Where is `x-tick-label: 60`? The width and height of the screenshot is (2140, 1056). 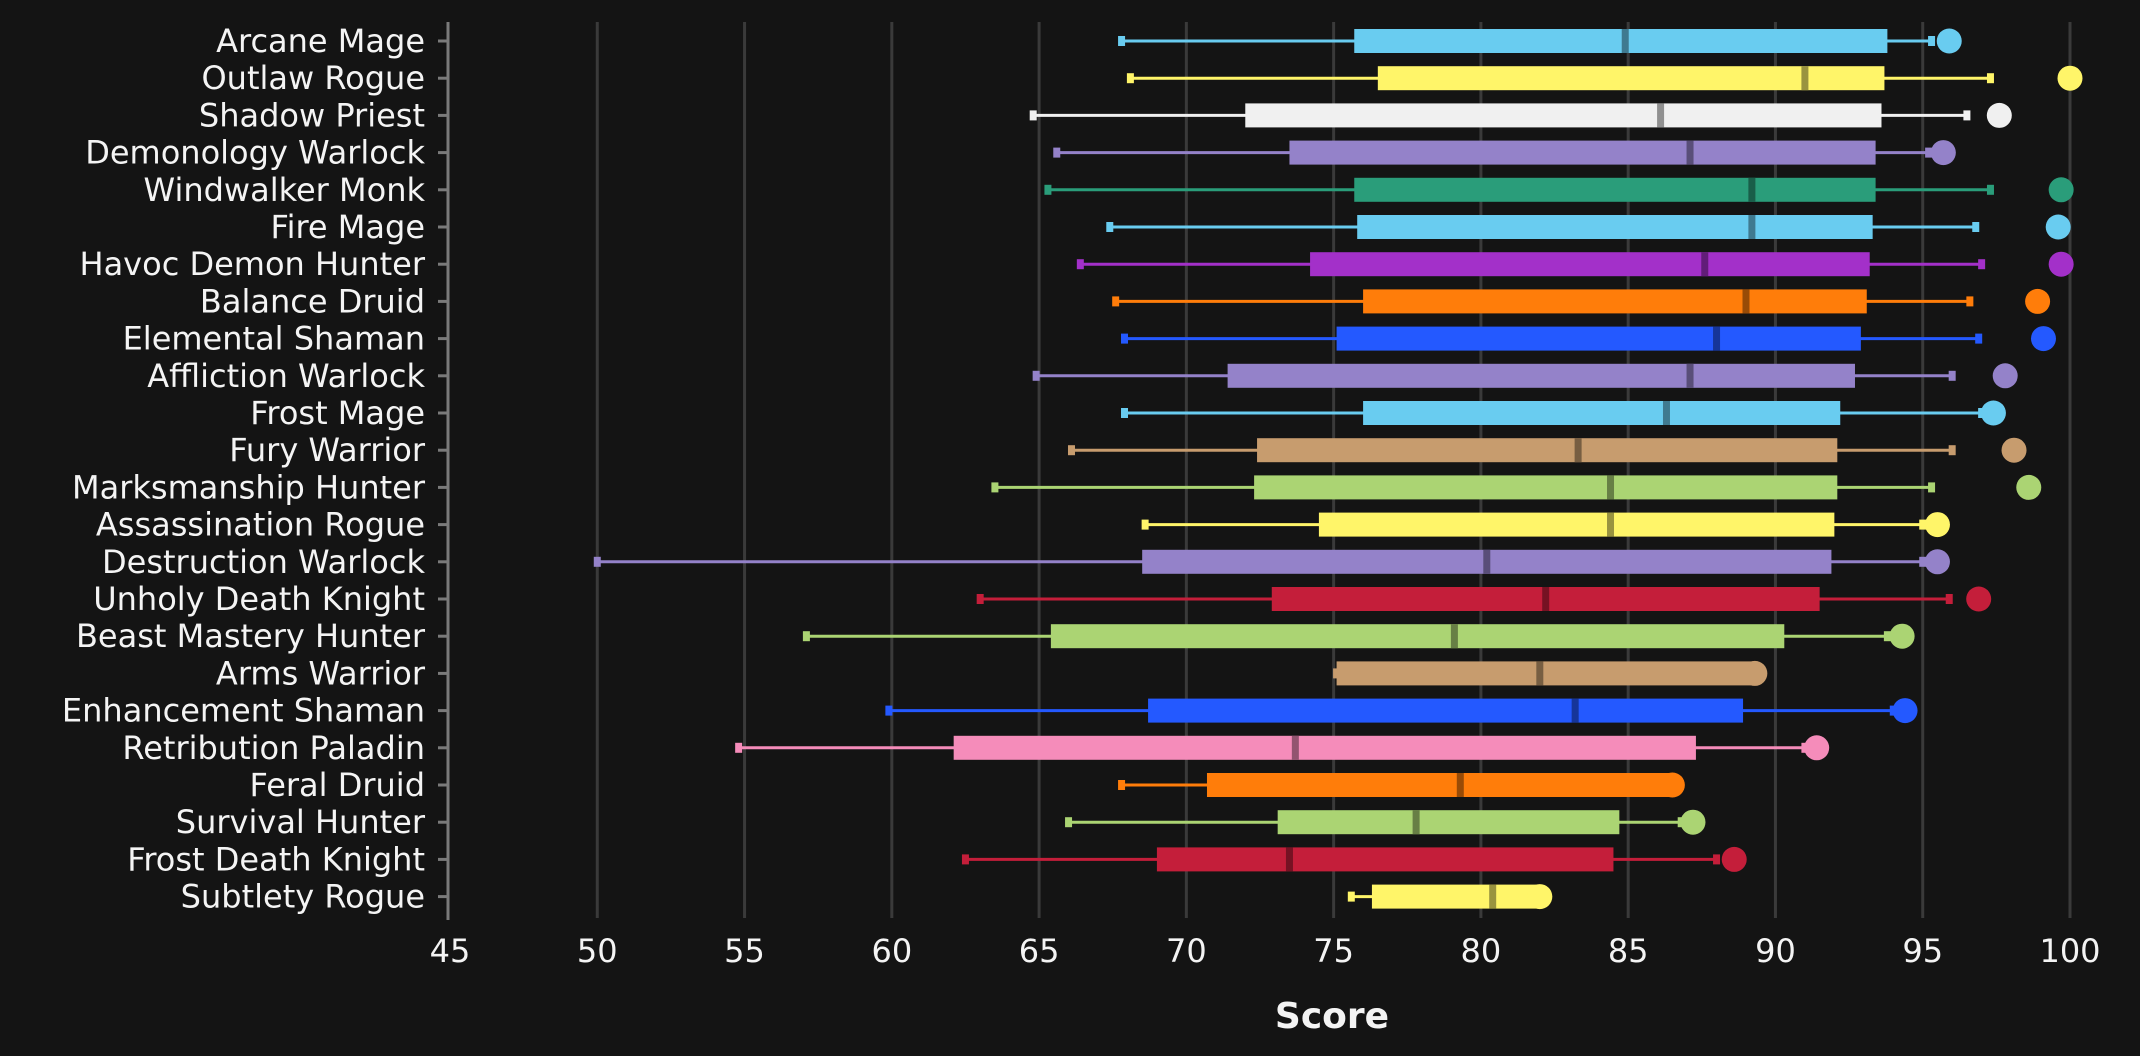 x-tick-label: 60 is located at coordinates (891, 951).